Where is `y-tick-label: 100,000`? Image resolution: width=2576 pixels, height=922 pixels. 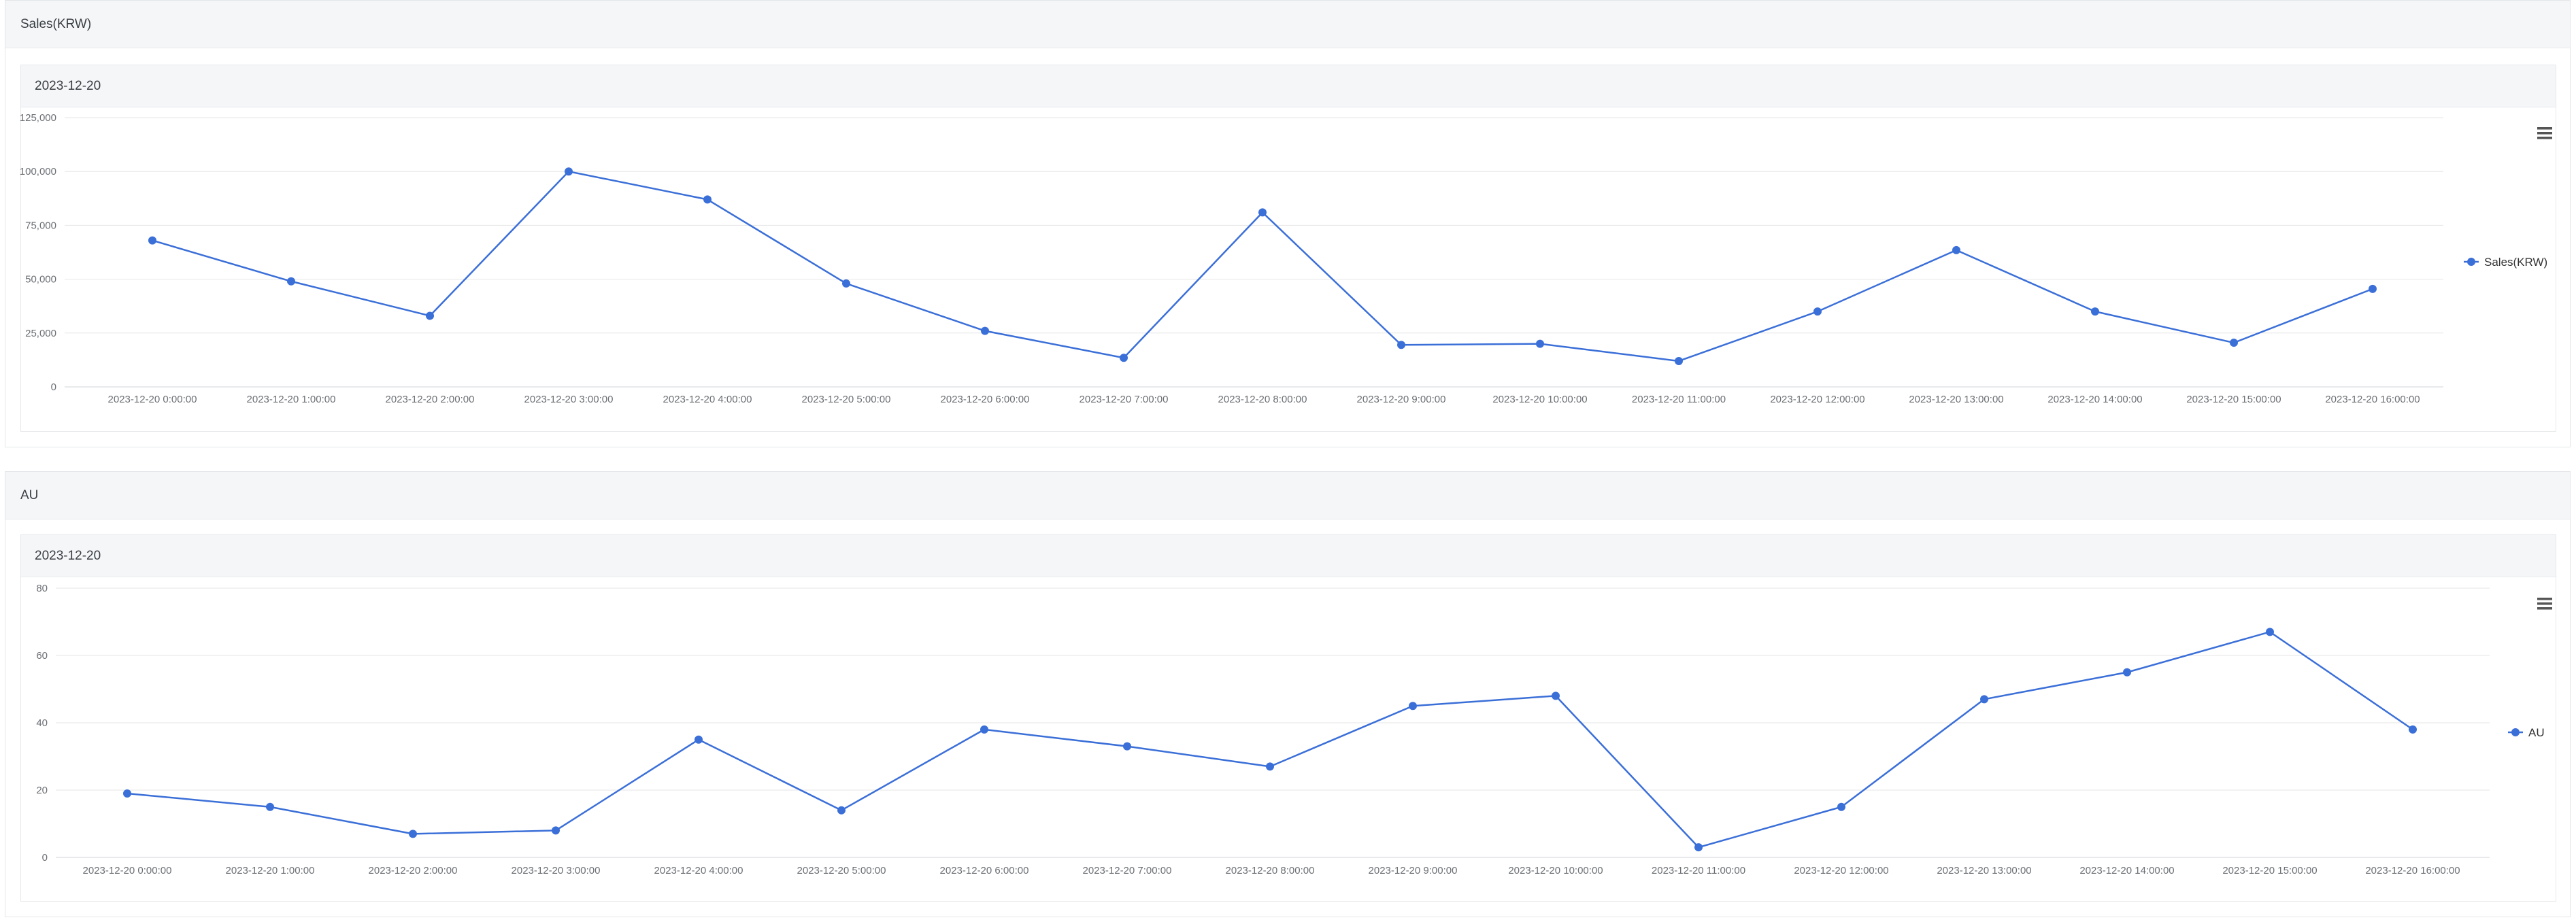
y-tick-label: 100,000 is located at coordinates (38, 171).